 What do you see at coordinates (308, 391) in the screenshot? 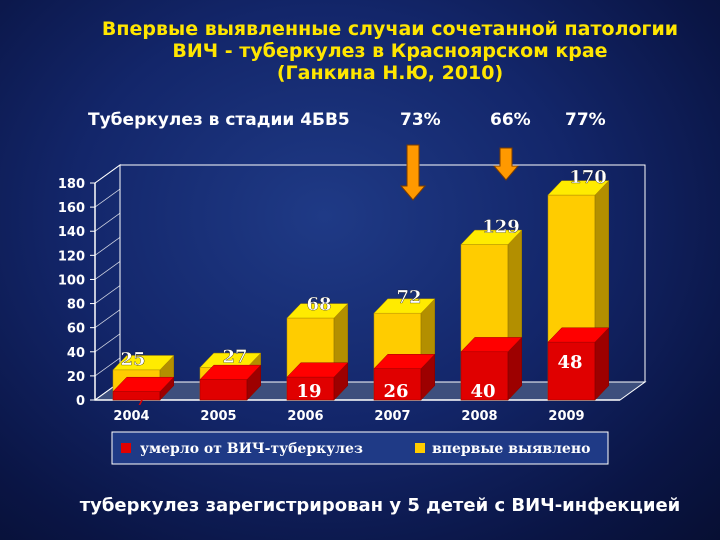
I see `data-label-deaths-2006: 19` at bounding box center [308, 391].